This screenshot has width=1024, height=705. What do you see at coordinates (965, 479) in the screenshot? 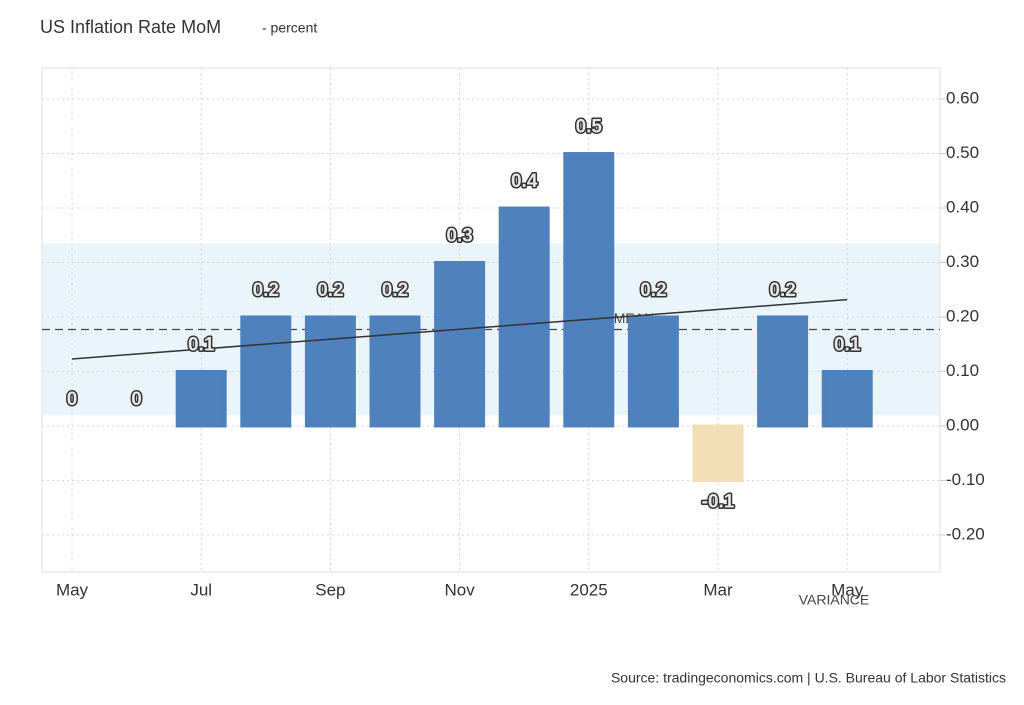
I see `y-tick-label: -0.10` at bounding box center [965, 479].